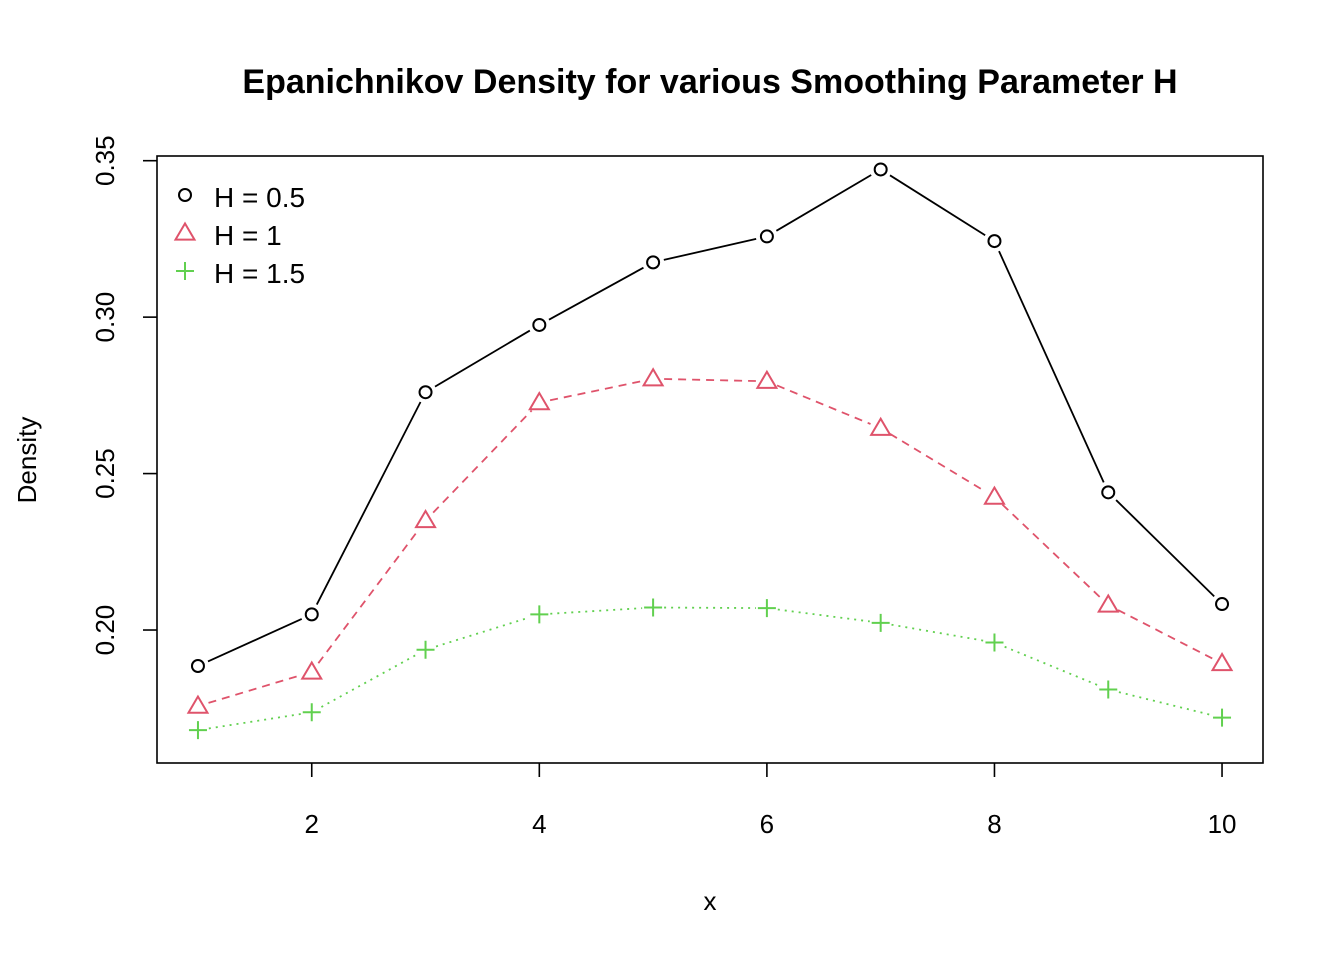  I want to click on legend: H = 0.5 H = 1 H = 1.5, so click(239, 235).